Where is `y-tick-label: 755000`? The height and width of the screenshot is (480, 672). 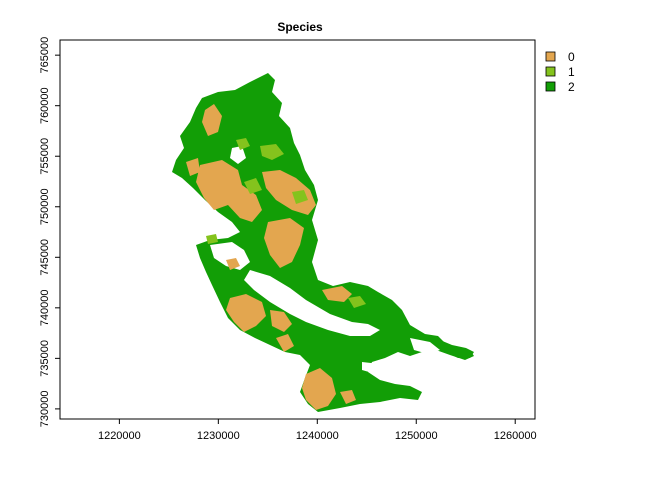
y-tick-label: 755000 is located at coordinates (45, 156).